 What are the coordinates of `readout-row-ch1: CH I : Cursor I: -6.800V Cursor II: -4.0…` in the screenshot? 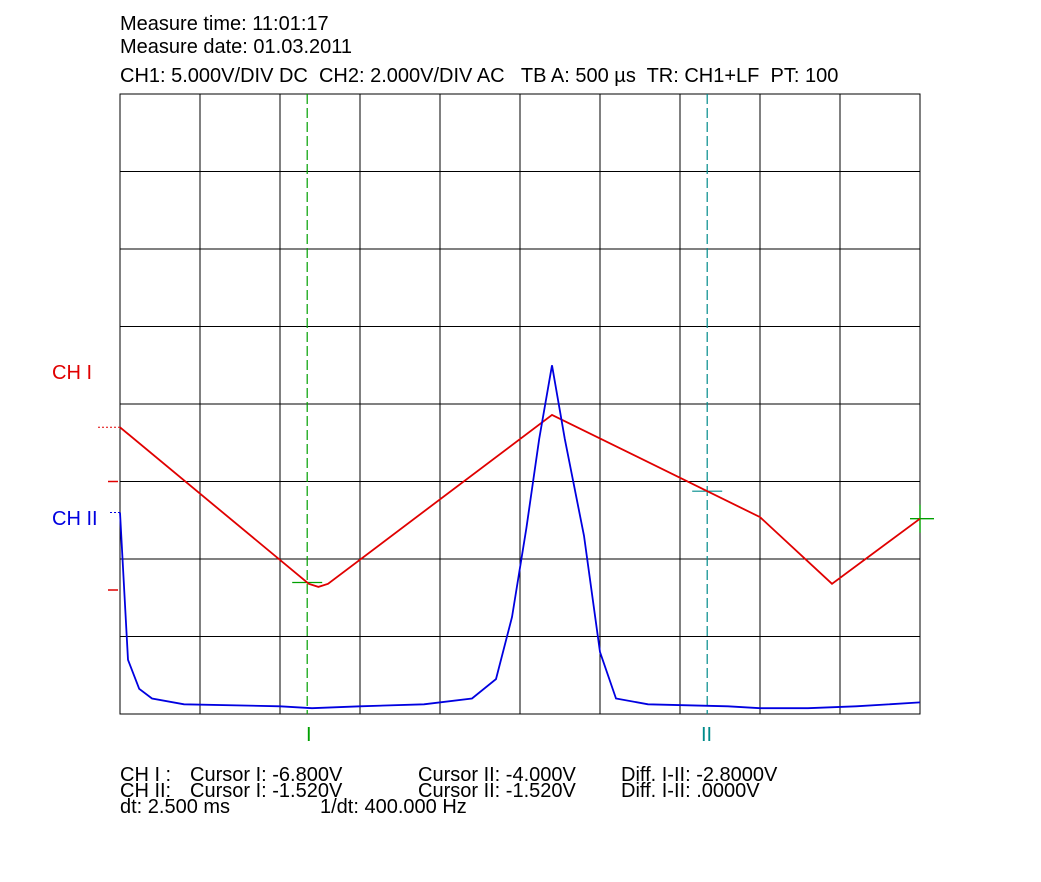 It's located at (448, 775).